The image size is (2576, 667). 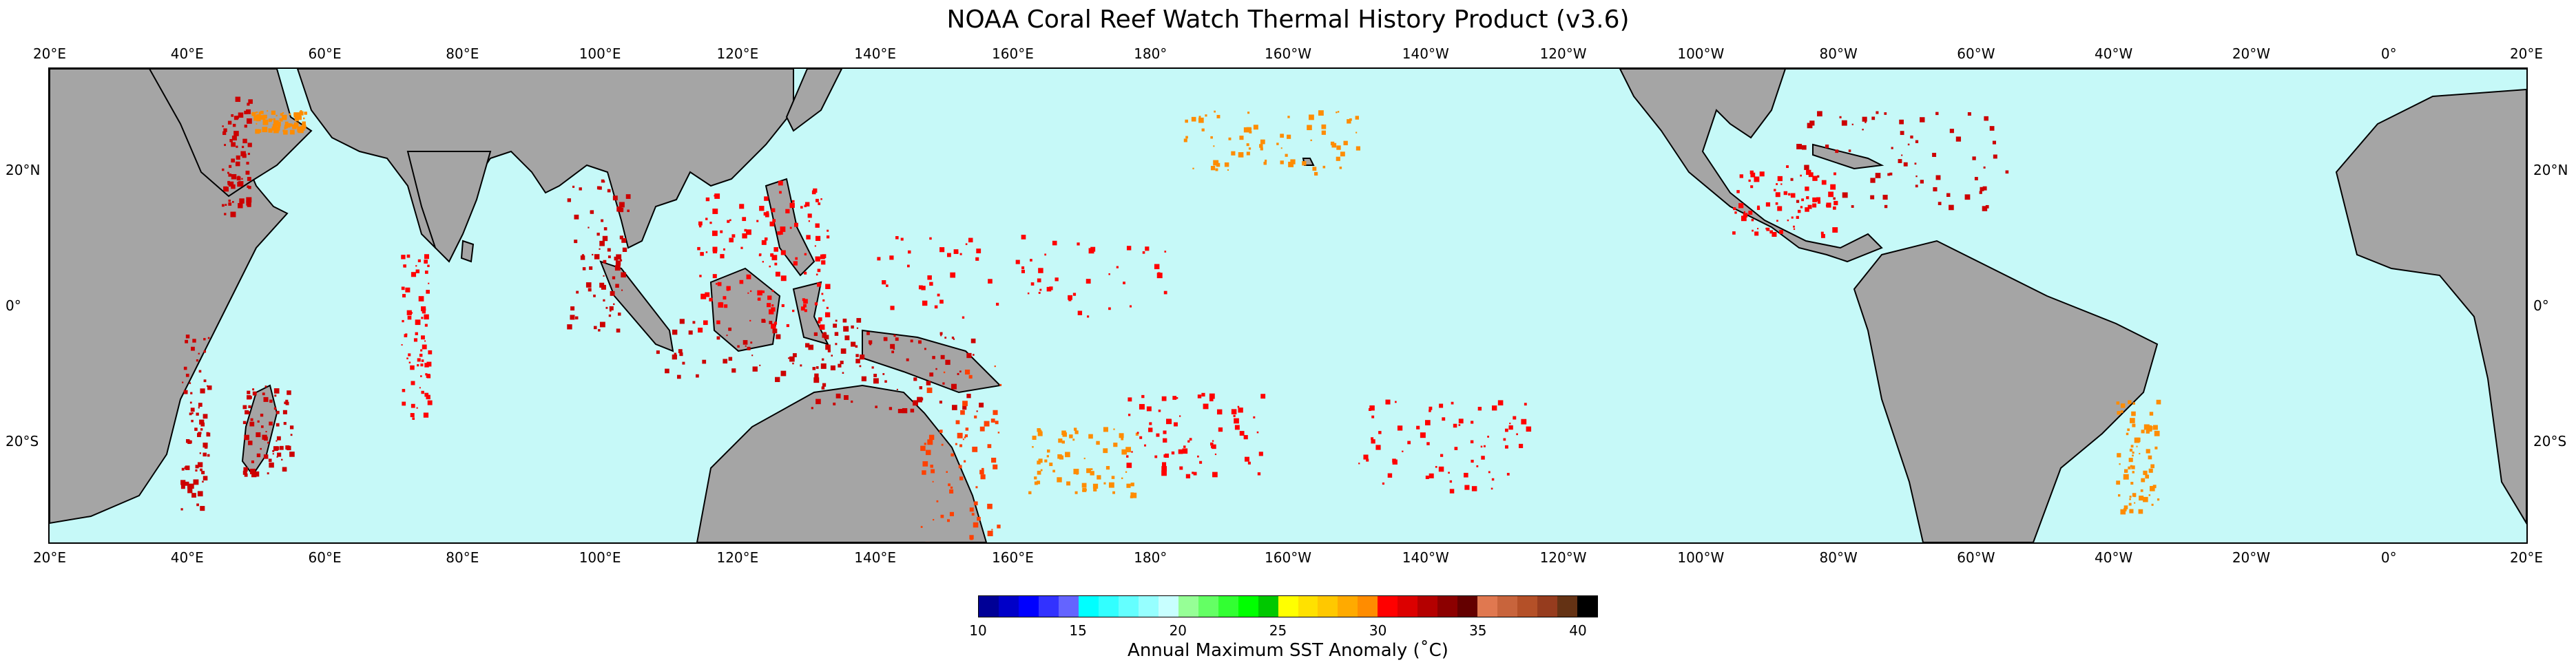 I want to click on top-lon-tick: 120°W, so click(x=1563, y=53).